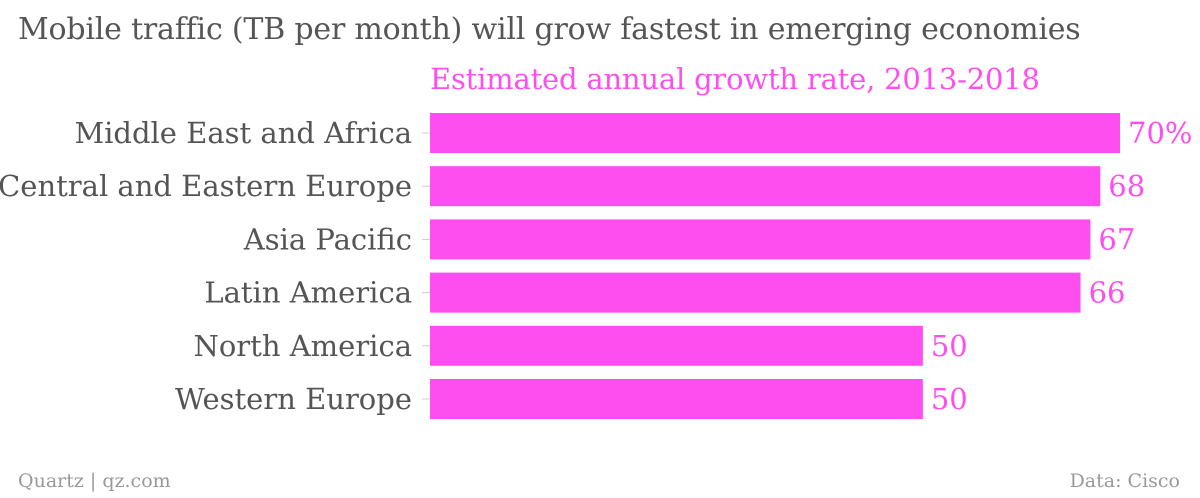  What do you see at coordinates (735, 79) in the screenshot?
I see `chart-subtitle: Estimated annual growth rate, 2013-2018` at bounding box center [735, 79].